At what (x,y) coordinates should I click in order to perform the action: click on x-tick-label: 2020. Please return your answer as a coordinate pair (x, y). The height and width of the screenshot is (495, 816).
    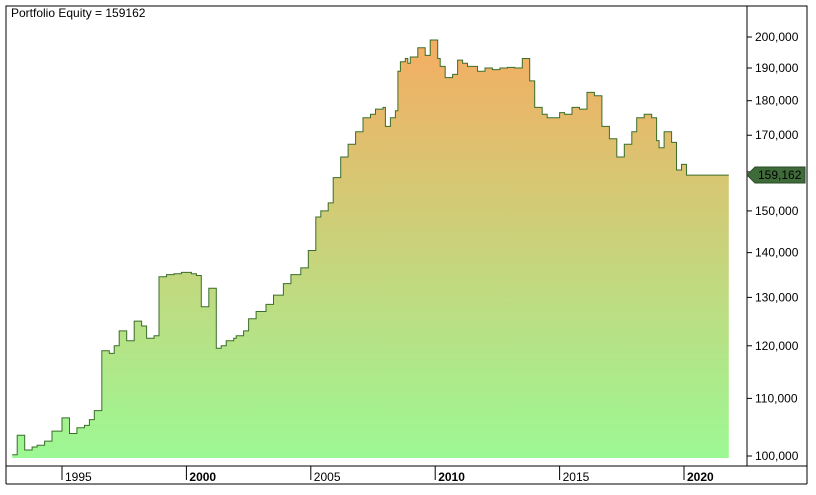
    Looking at the image, I should click on (700, 477).